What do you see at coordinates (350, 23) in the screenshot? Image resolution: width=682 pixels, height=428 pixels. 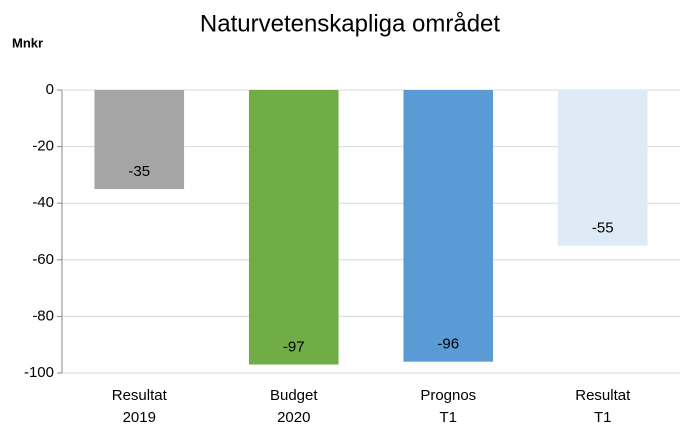 I see `chart-title: Naturvetenskapliga området` at bounding box center [350, 23].